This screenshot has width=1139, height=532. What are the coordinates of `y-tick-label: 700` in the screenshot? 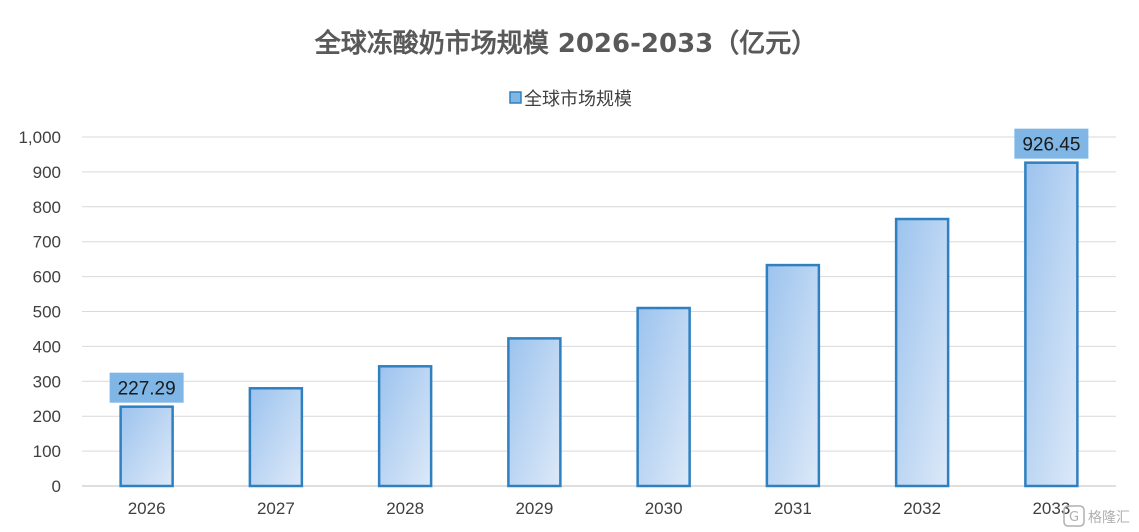 It's located at (47, 242).